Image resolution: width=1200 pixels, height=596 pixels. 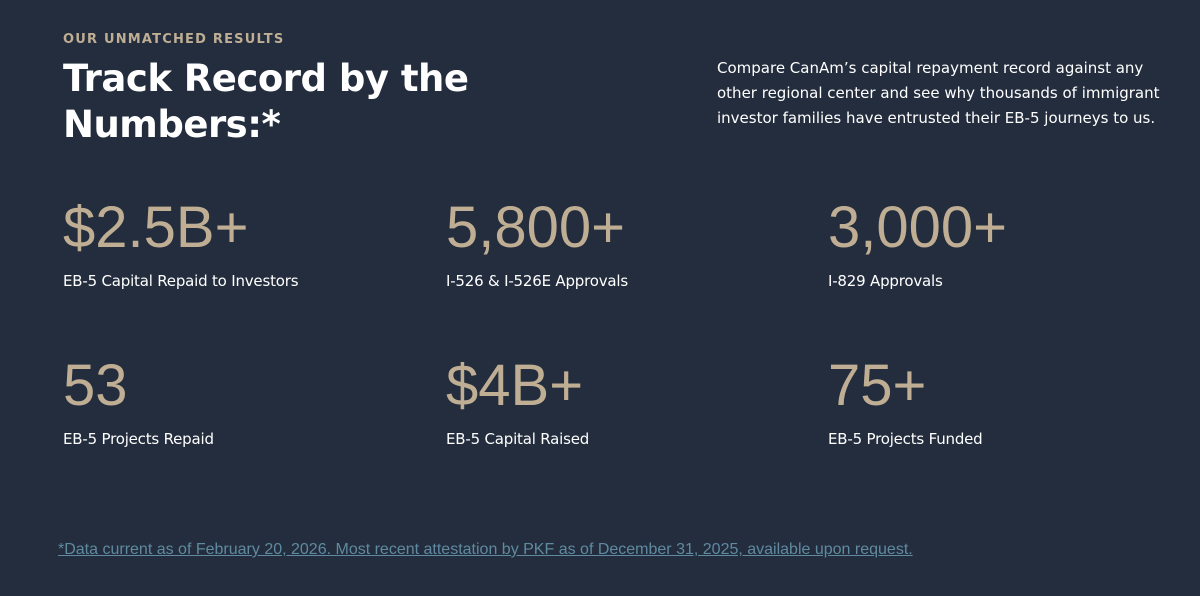 I want to click on stat: 3,000+ I-829 Approvals, so click(x=1008, y=243).